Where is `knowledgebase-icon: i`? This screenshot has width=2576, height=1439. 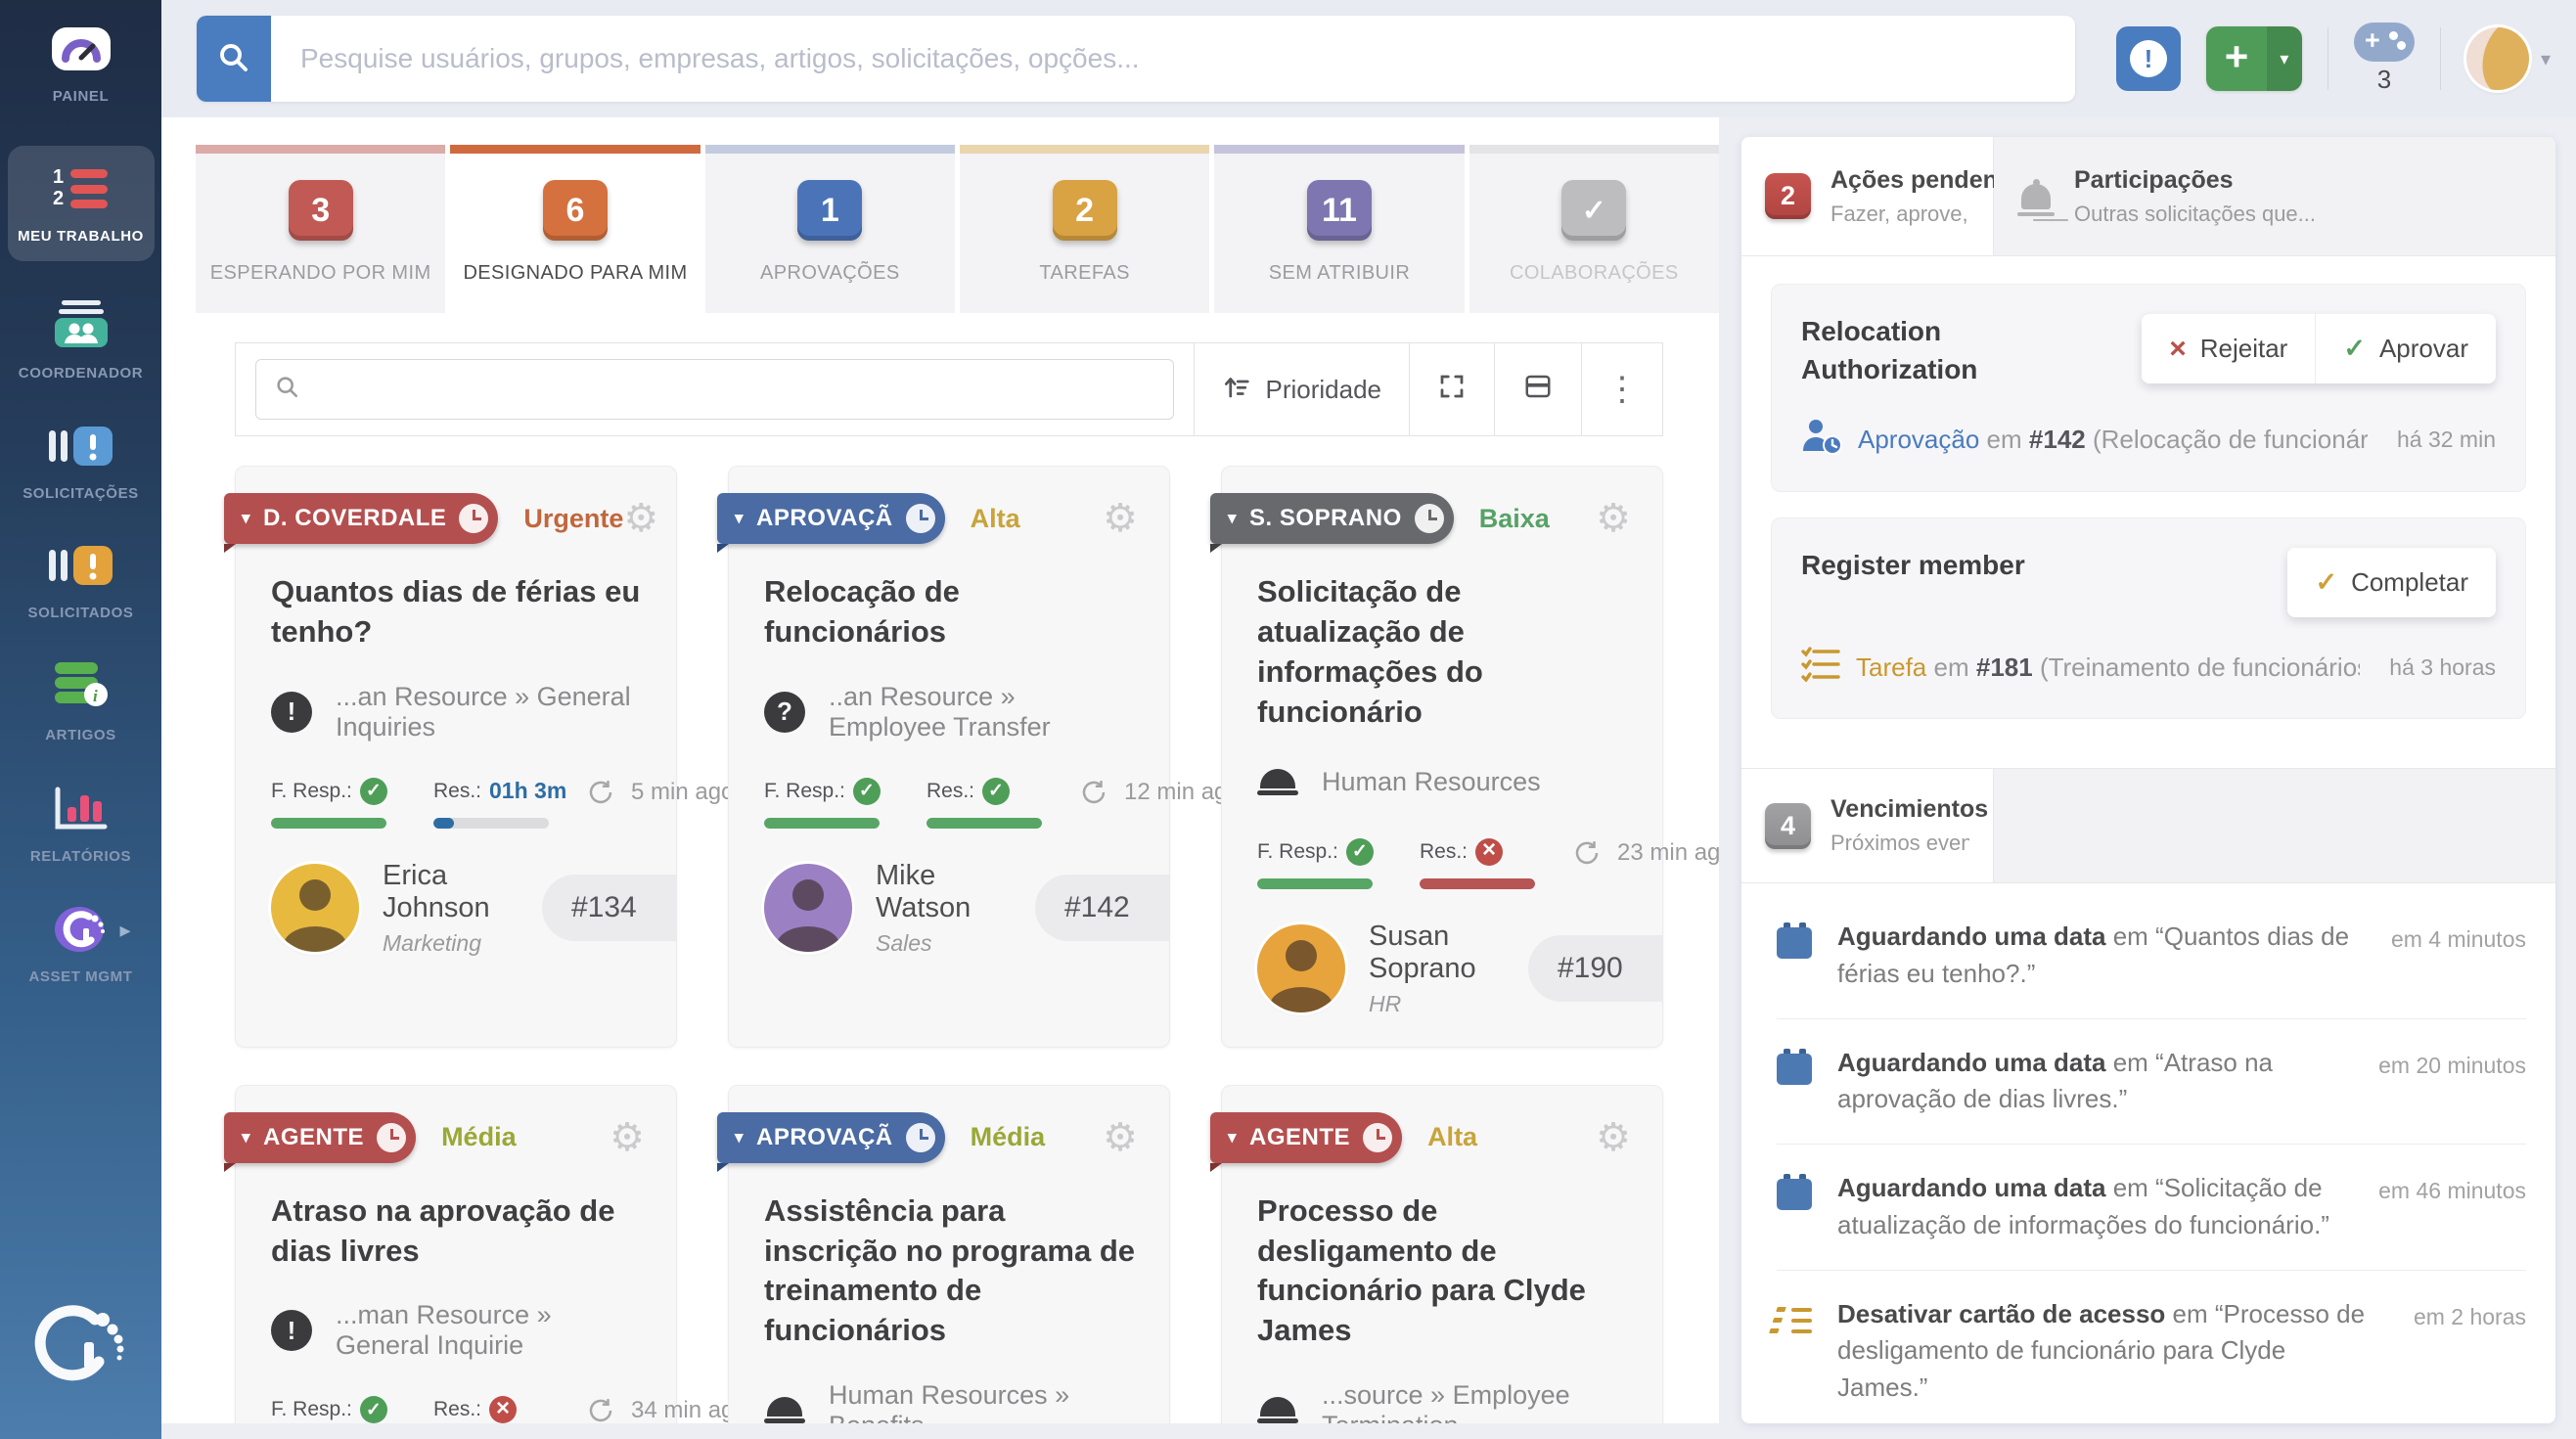
knowledgebase-icon: i is located at coordinates (81, 689).